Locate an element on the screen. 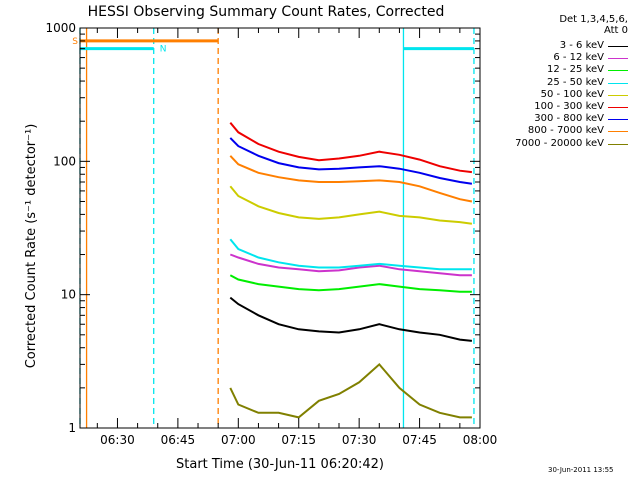 The height and width of the screenshot is (480, 640). legend-item-5: 100 - 300 keV is located at coordinates (550, 107).